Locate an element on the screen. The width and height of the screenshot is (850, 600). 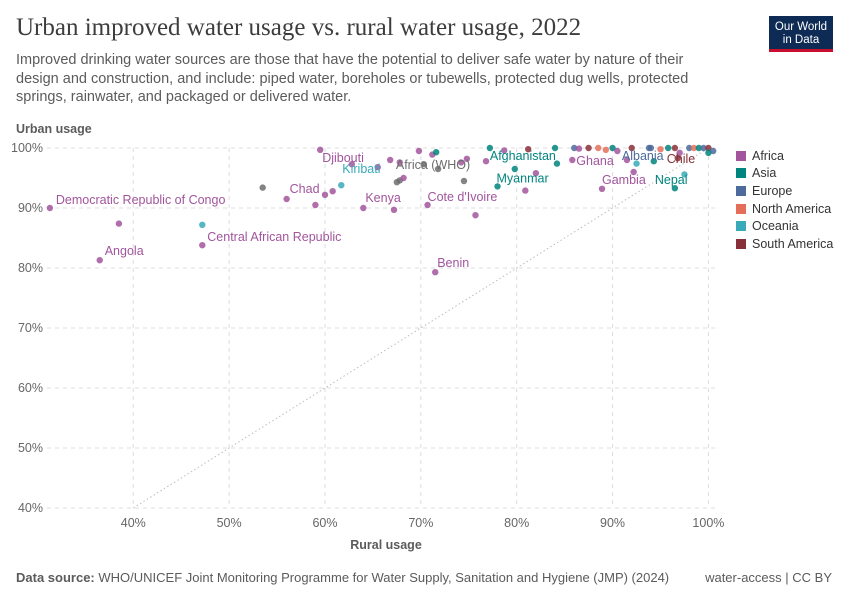
point-label: Angola is located at coordinates (124, 251).